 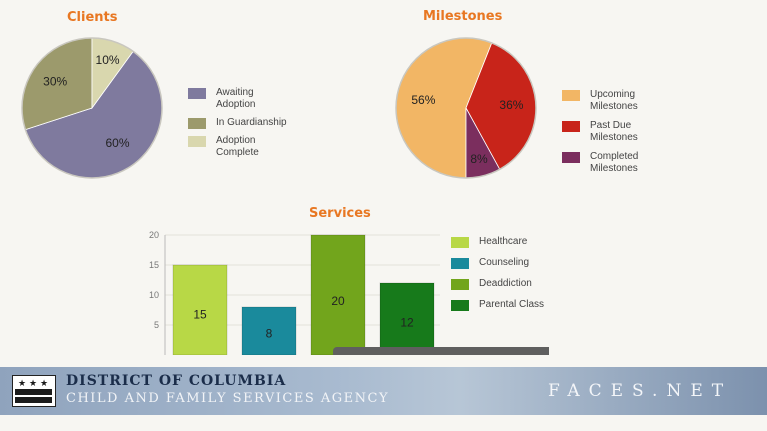 I want to click on milestones-legend-label: Upcoming Milestones, so click(x=614, y=100).